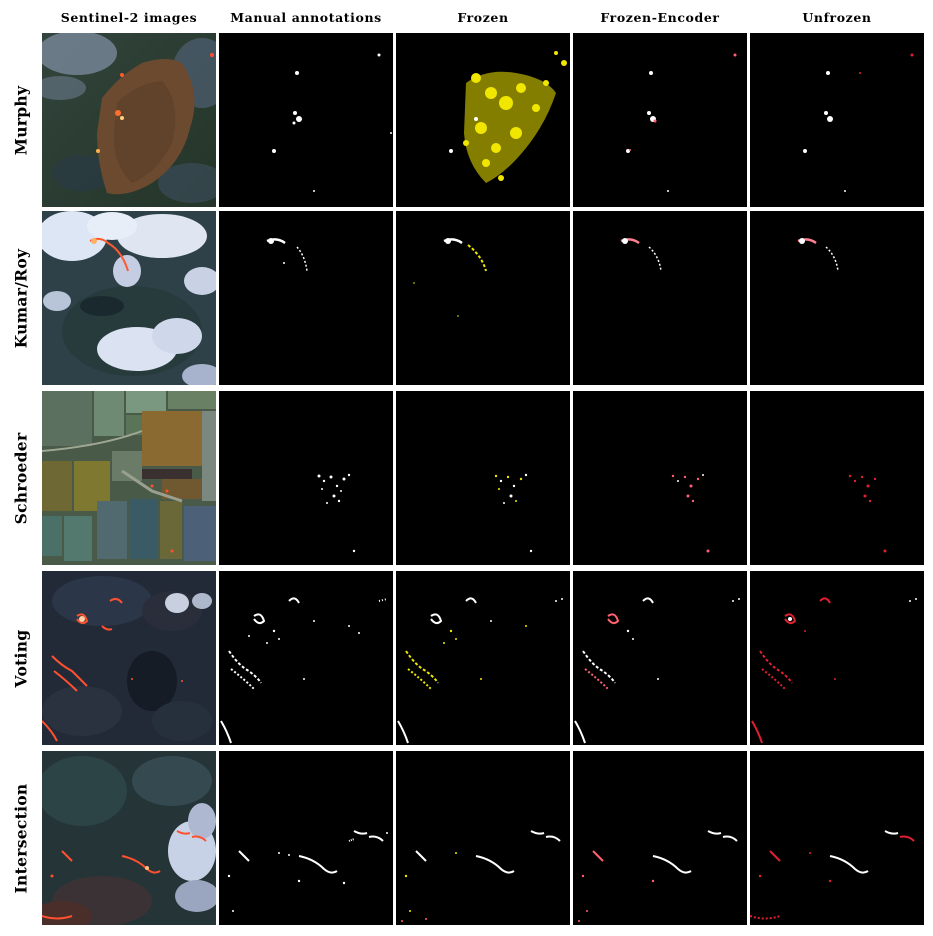 The image size is (933, 936). I want to click on frozen-encoder-prediction-kumar-roy, so click(660, 298).